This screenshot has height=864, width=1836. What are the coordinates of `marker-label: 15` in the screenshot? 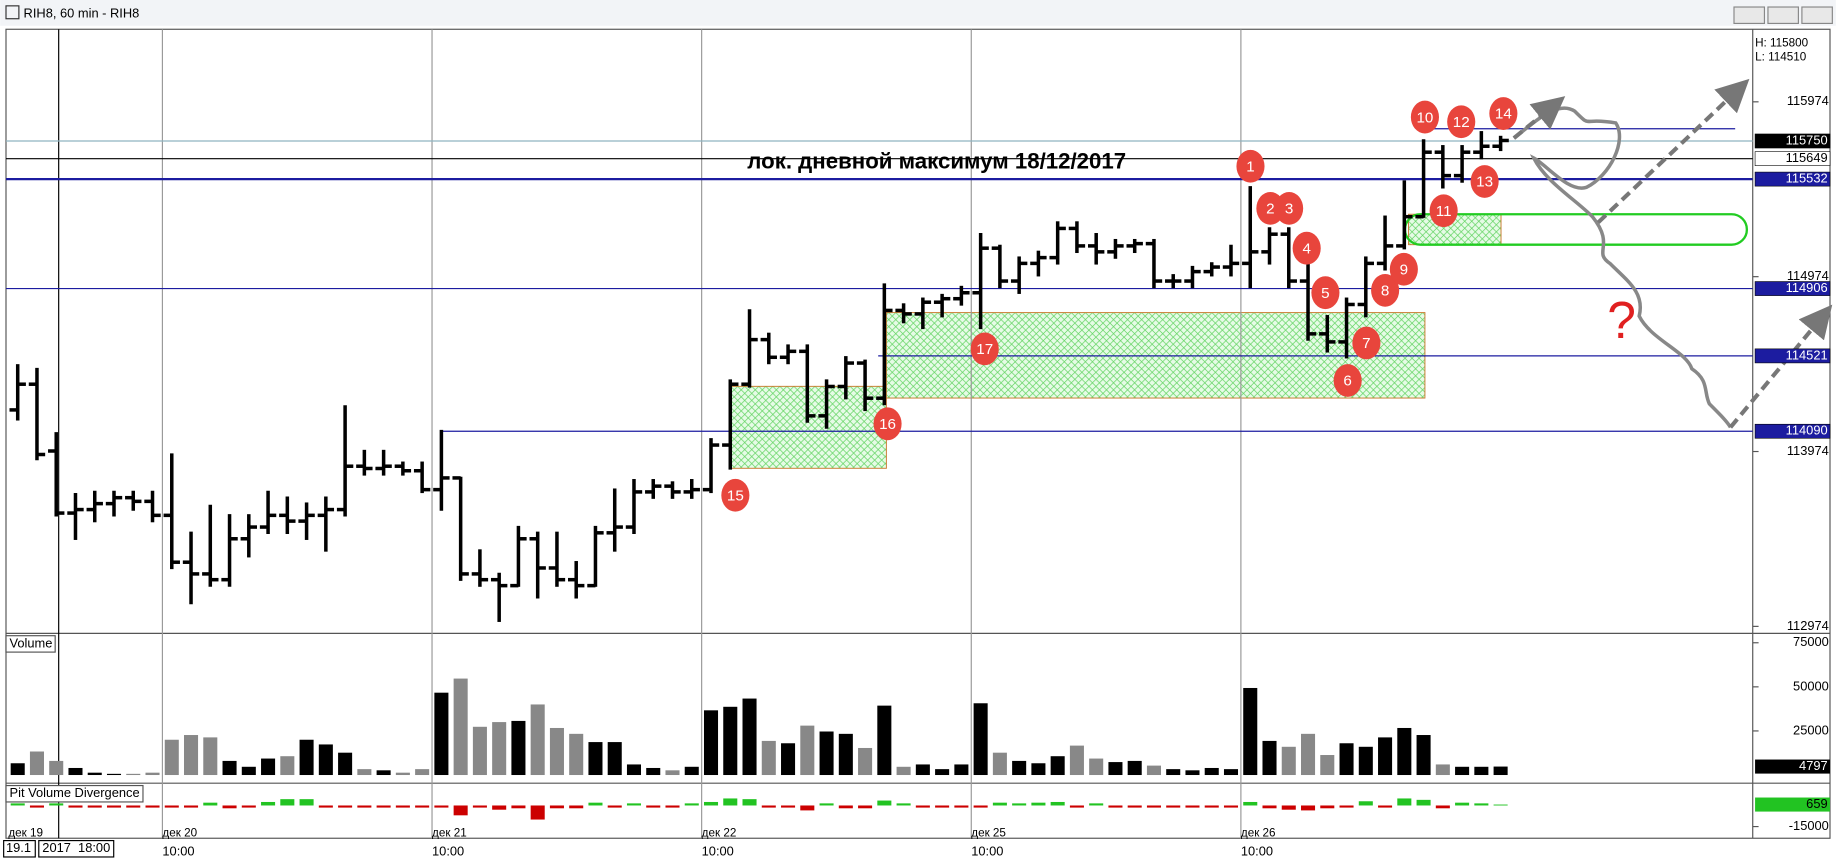 It's located at (735, 495).